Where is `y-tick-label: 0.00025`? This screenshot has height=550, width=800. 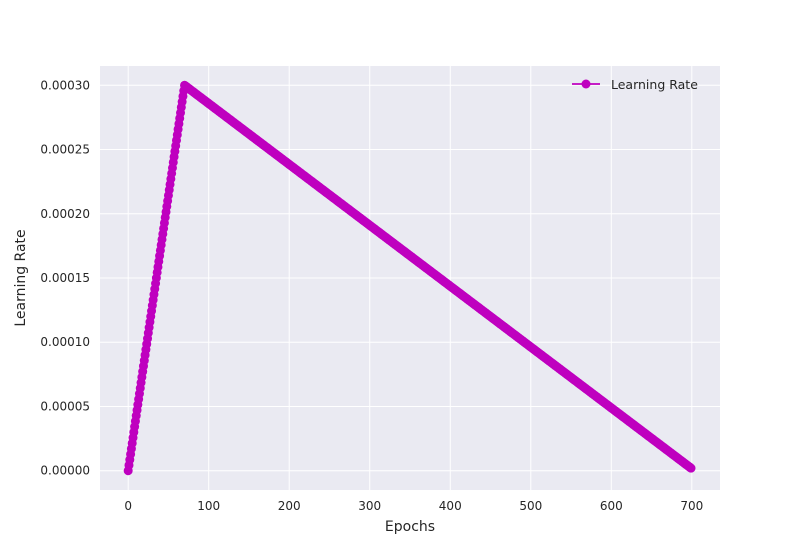
y-tick-label: 0.00025 is located at coordinates (65, 150).